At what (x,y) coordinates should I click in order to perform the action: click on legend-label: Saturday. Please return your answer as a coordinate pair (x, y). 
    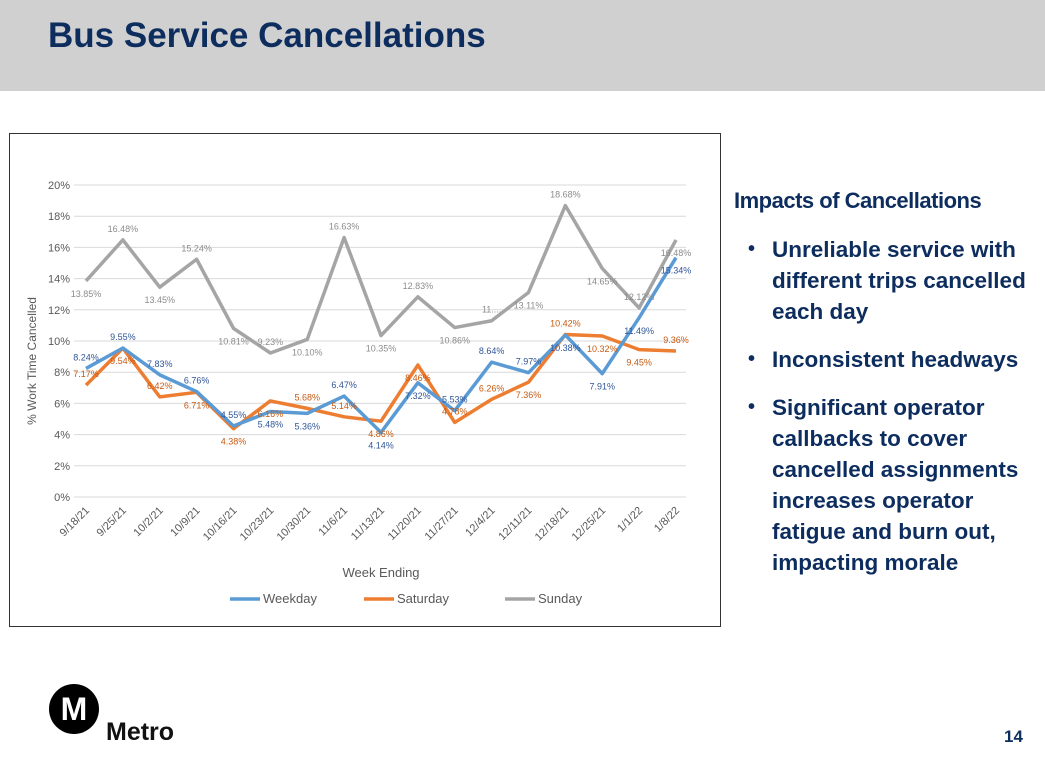
    Looking at the image, I should click on (423, 598).